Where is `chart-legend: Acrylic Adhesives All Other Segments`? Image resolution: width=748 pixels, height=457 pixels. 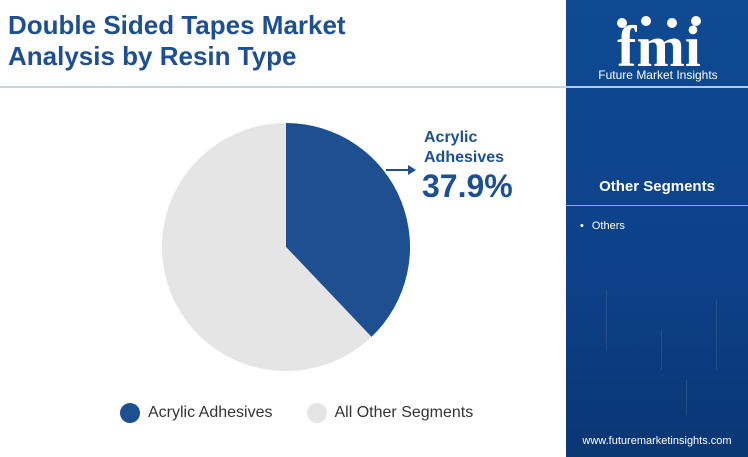 chart-legend: Acrylic Adhesives All Other Segments is located at coordinates (296, 413).